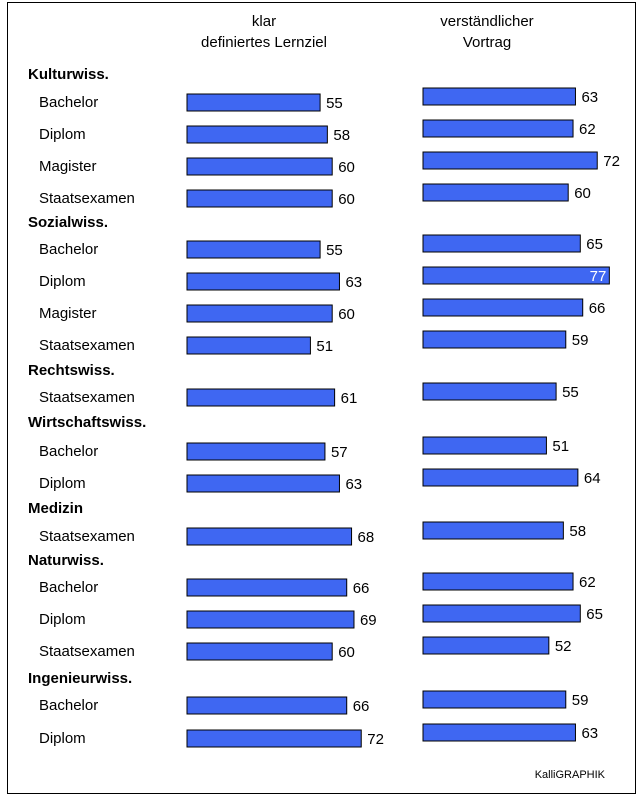 The width and height of the screenshot is (644, 800). I want to click on group-label: Kulturwiss., so click(68, 74).